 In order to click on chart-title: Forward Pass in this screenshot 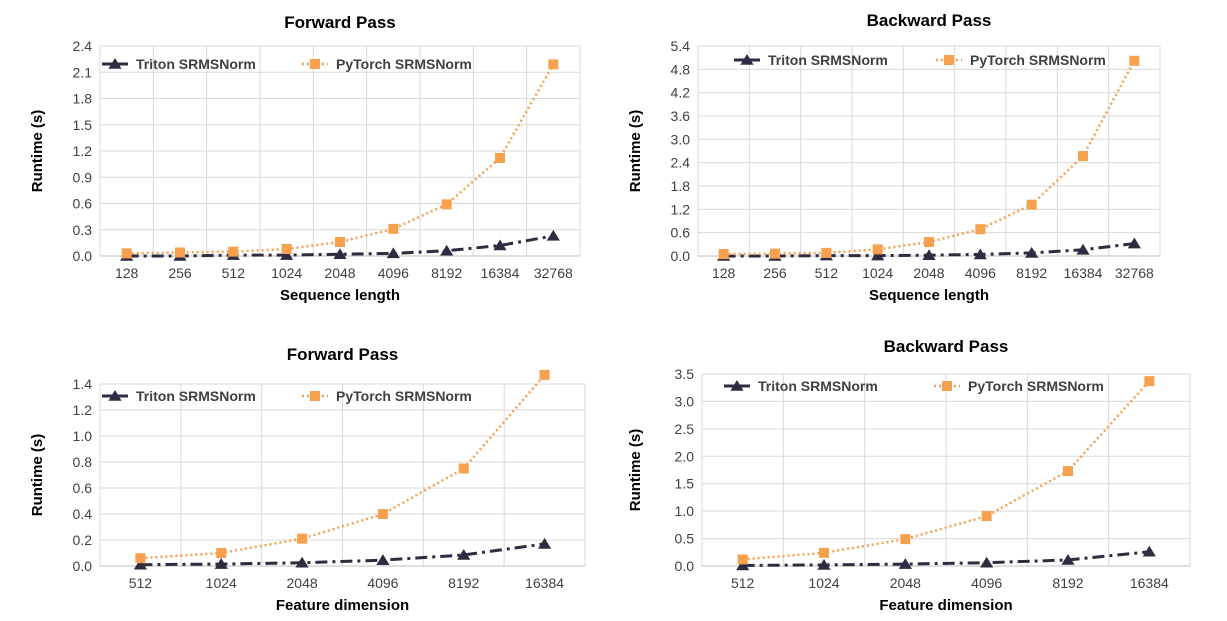, I will do `click(343, 354)`.